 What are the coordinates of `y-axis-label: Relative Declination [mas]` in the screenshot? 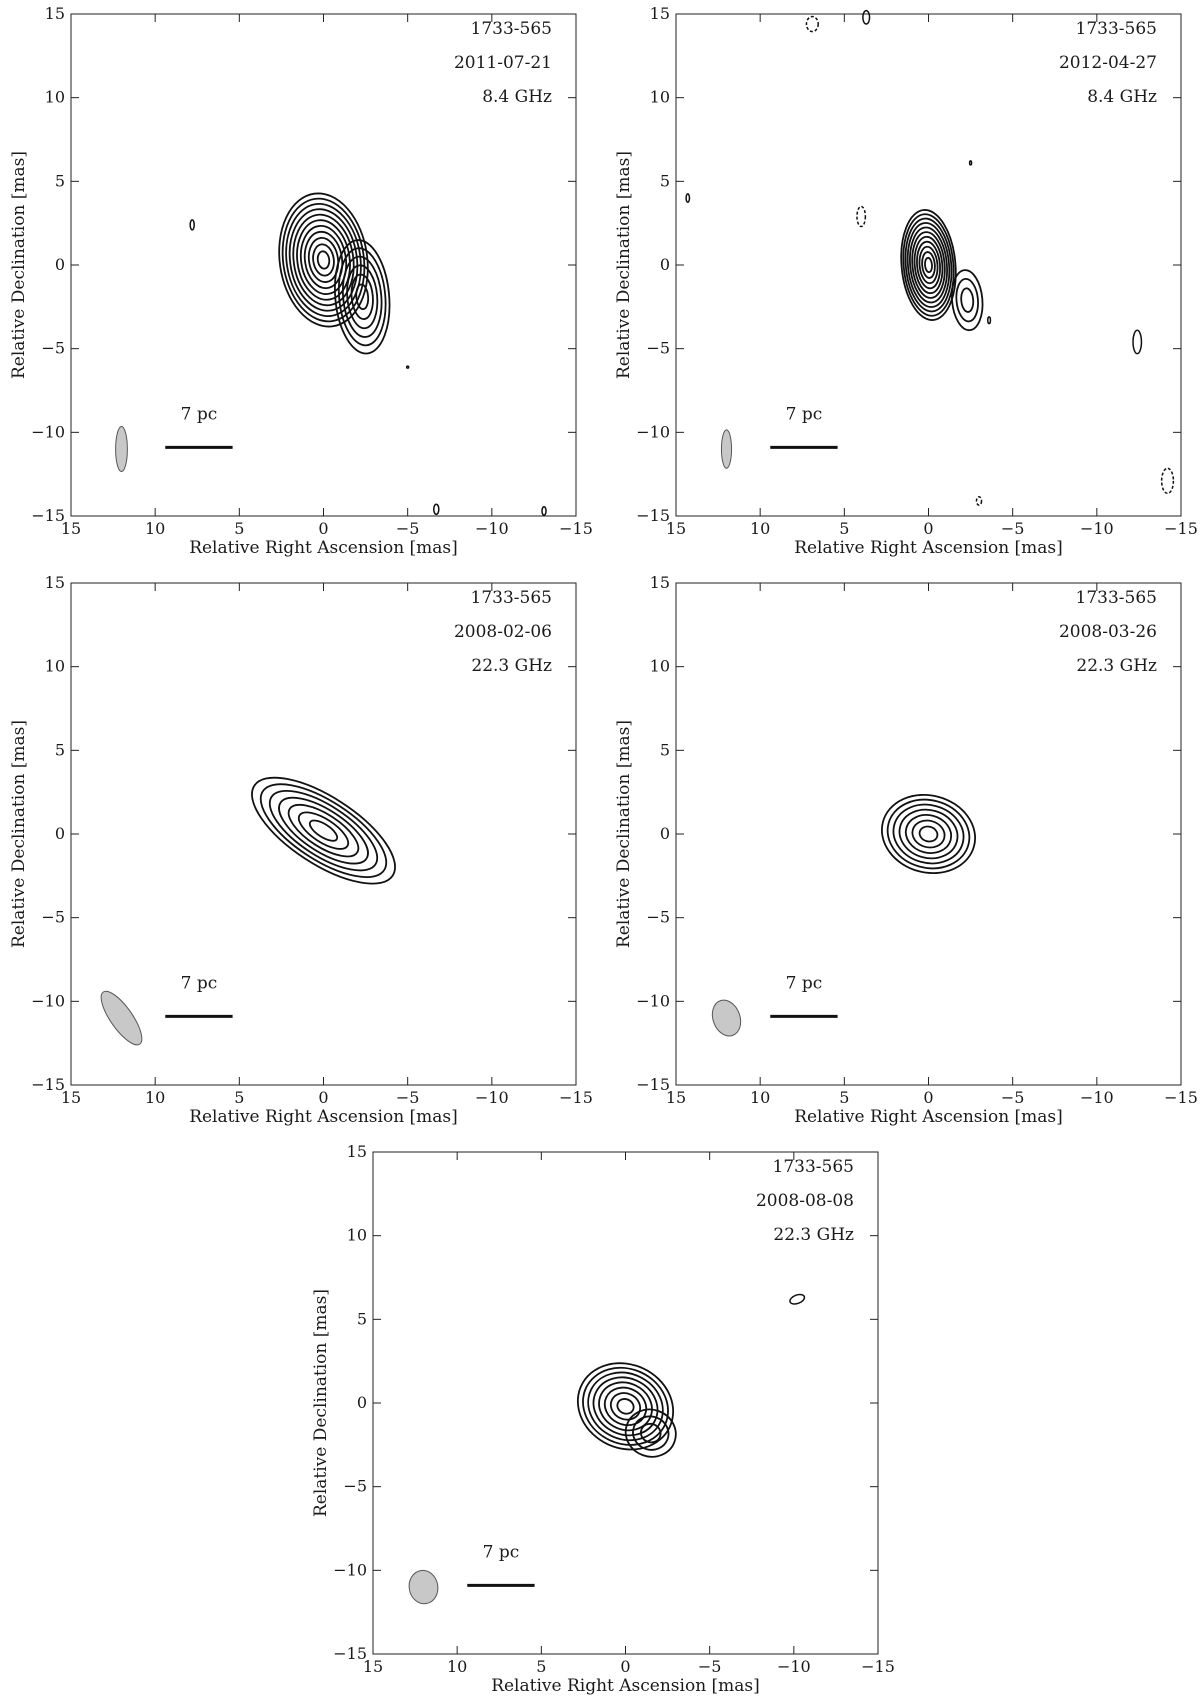 It's located at (19, 265).